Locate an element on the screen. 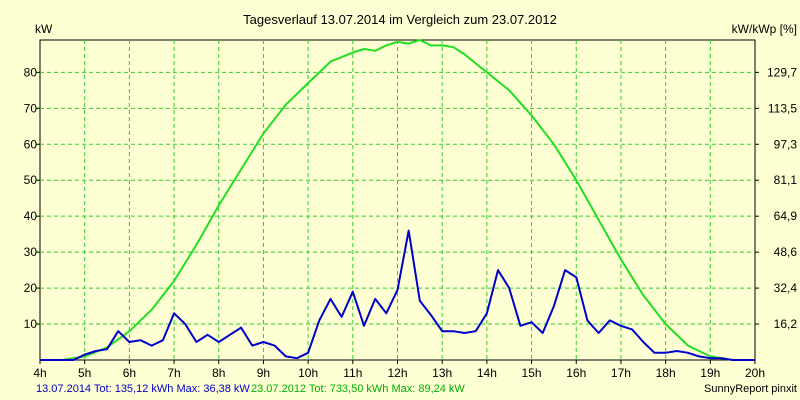 This screenshot has width=800, height=400. y-tick-label-left: 80 is located at coordinates (31, 72).